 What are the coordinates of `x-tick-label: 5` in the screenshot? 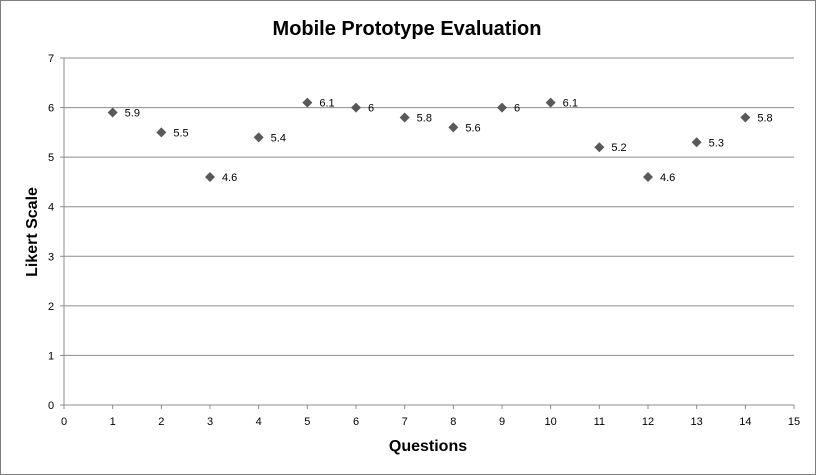 It's located at (307, 422).